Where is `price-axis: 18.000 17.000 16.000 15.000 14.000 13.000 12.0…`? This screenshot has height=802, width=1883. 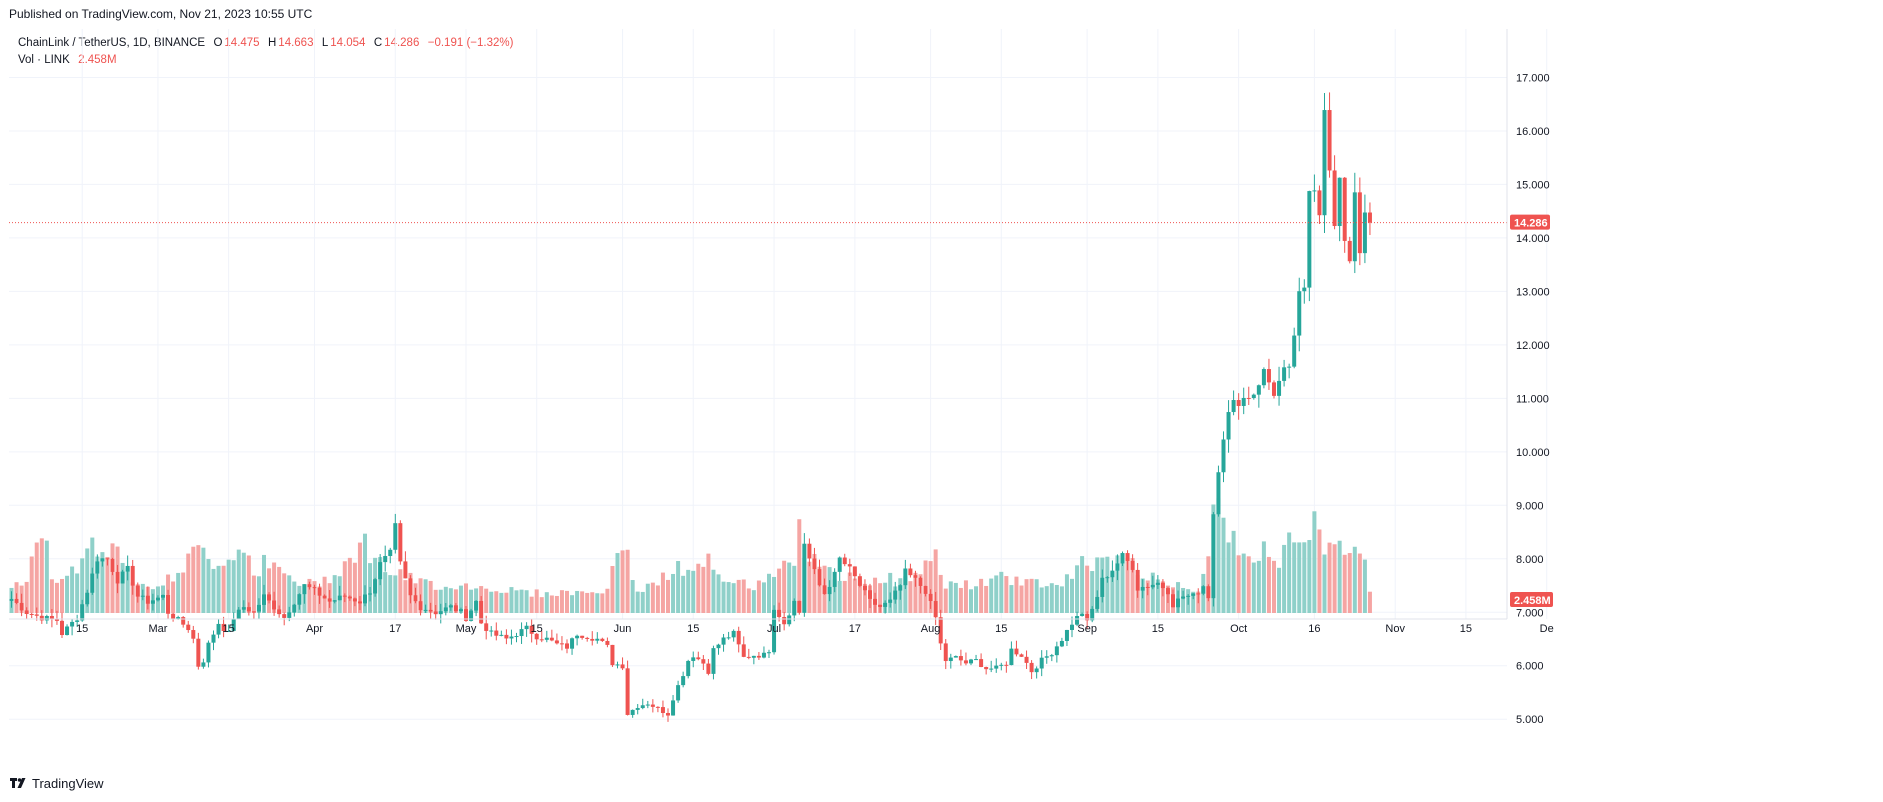
price-axis: 18.000 17.000 16.000 15.000 14.000 13.000 12.0… is located at coordinates (1529, 377).